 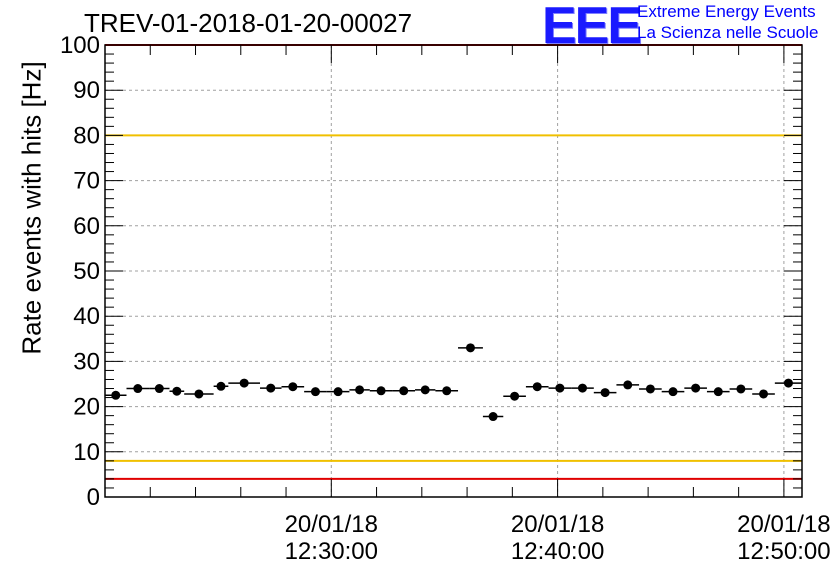 I want to click on y-tick-label: 100, so click(x=80, y=45).